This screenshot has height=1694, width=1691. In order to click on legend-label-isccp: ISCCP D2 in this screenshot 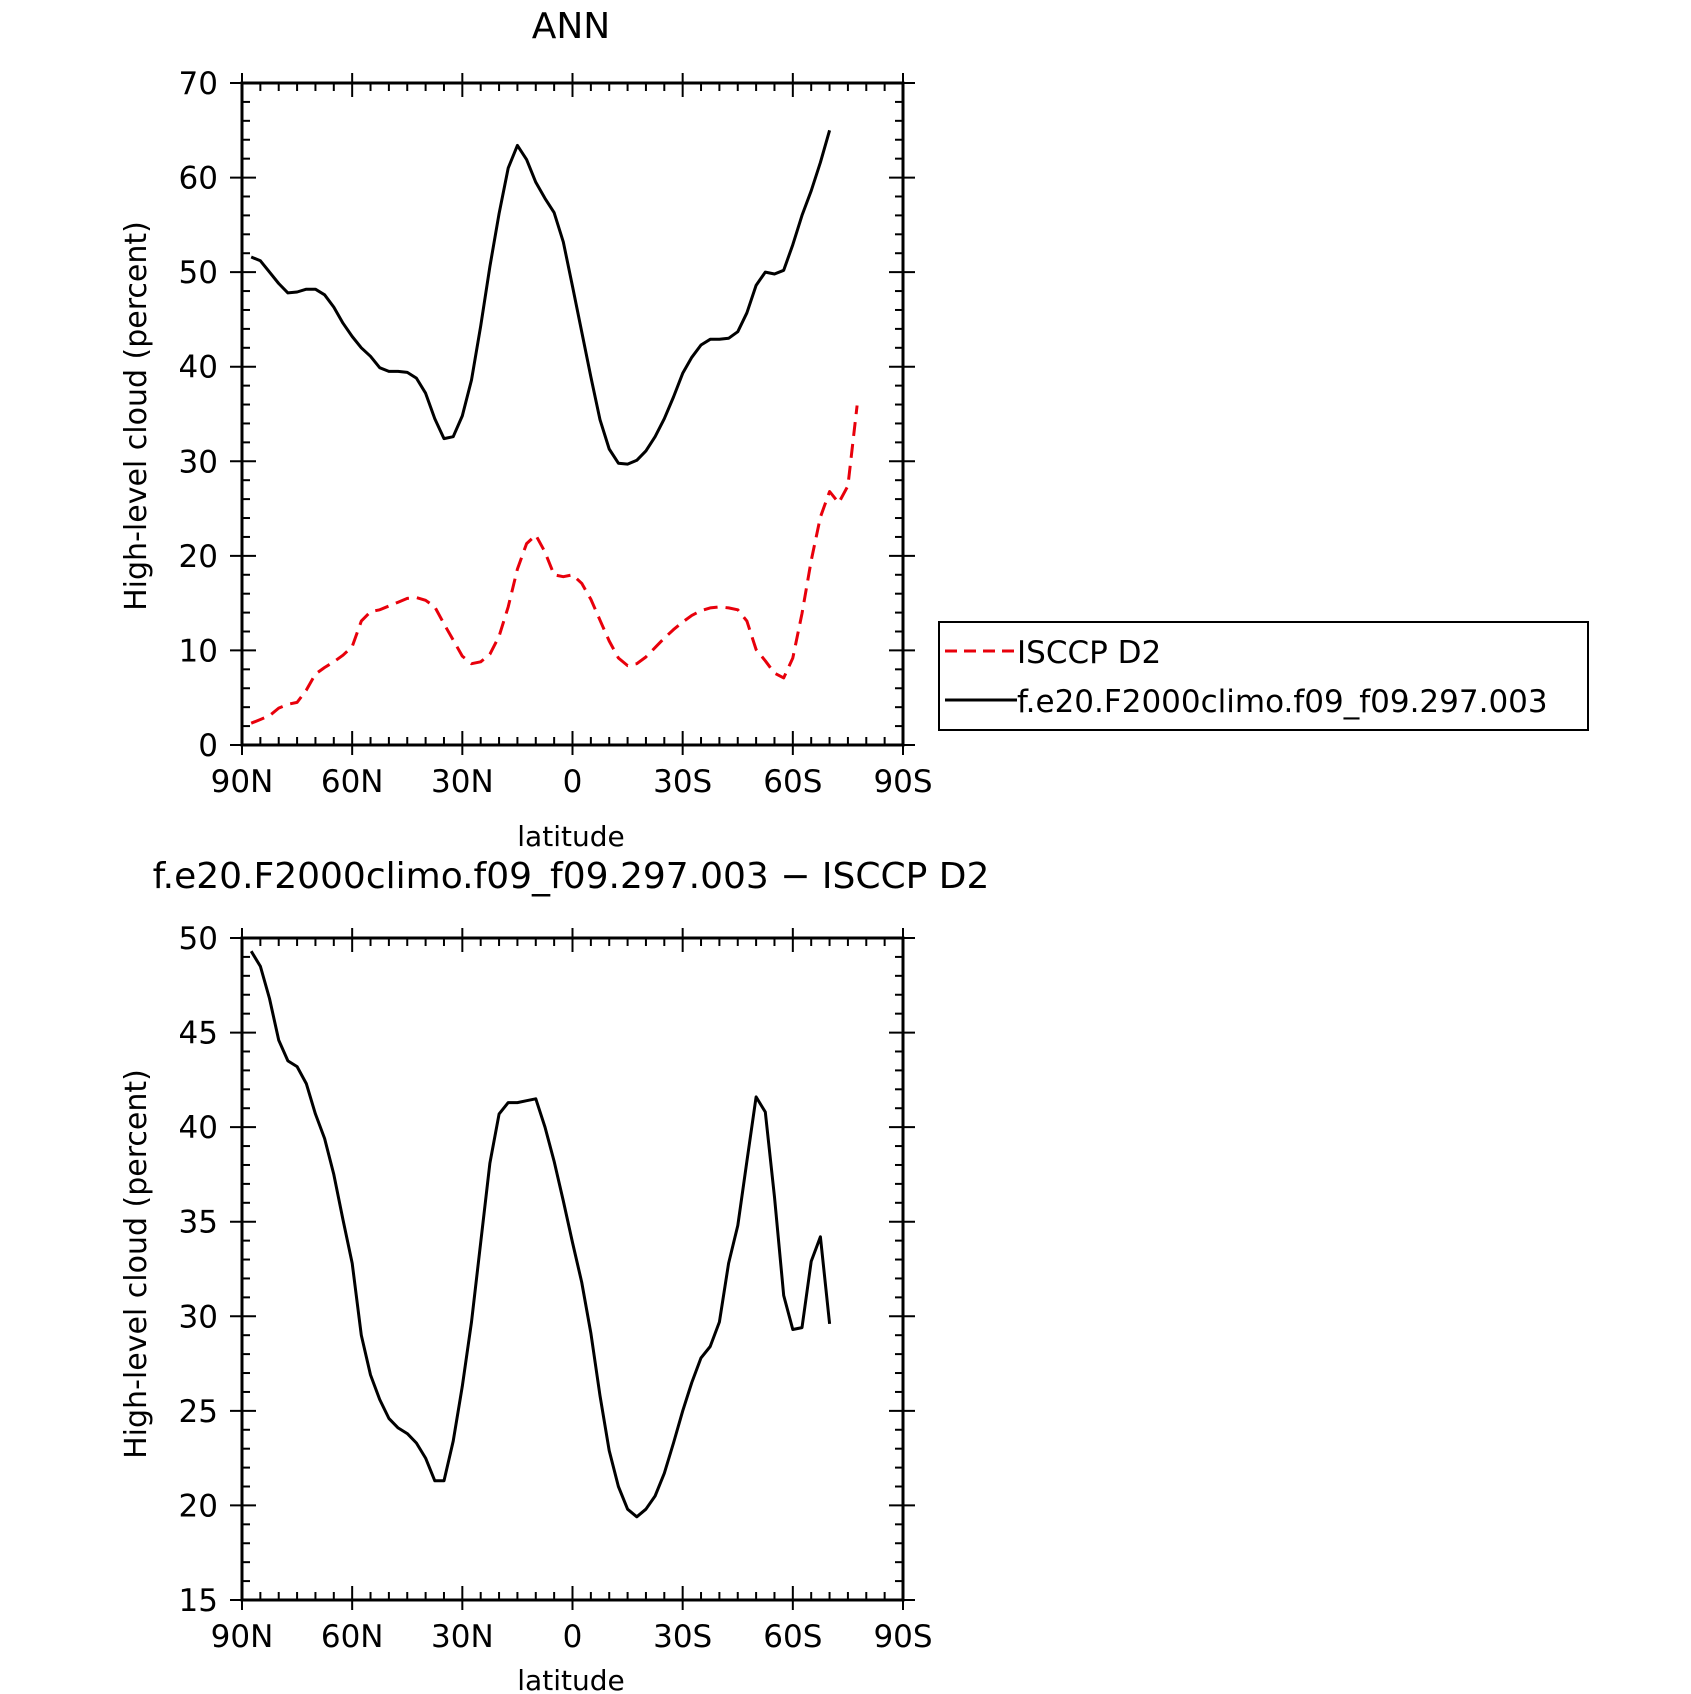, I will do `click(1089, 653)`.